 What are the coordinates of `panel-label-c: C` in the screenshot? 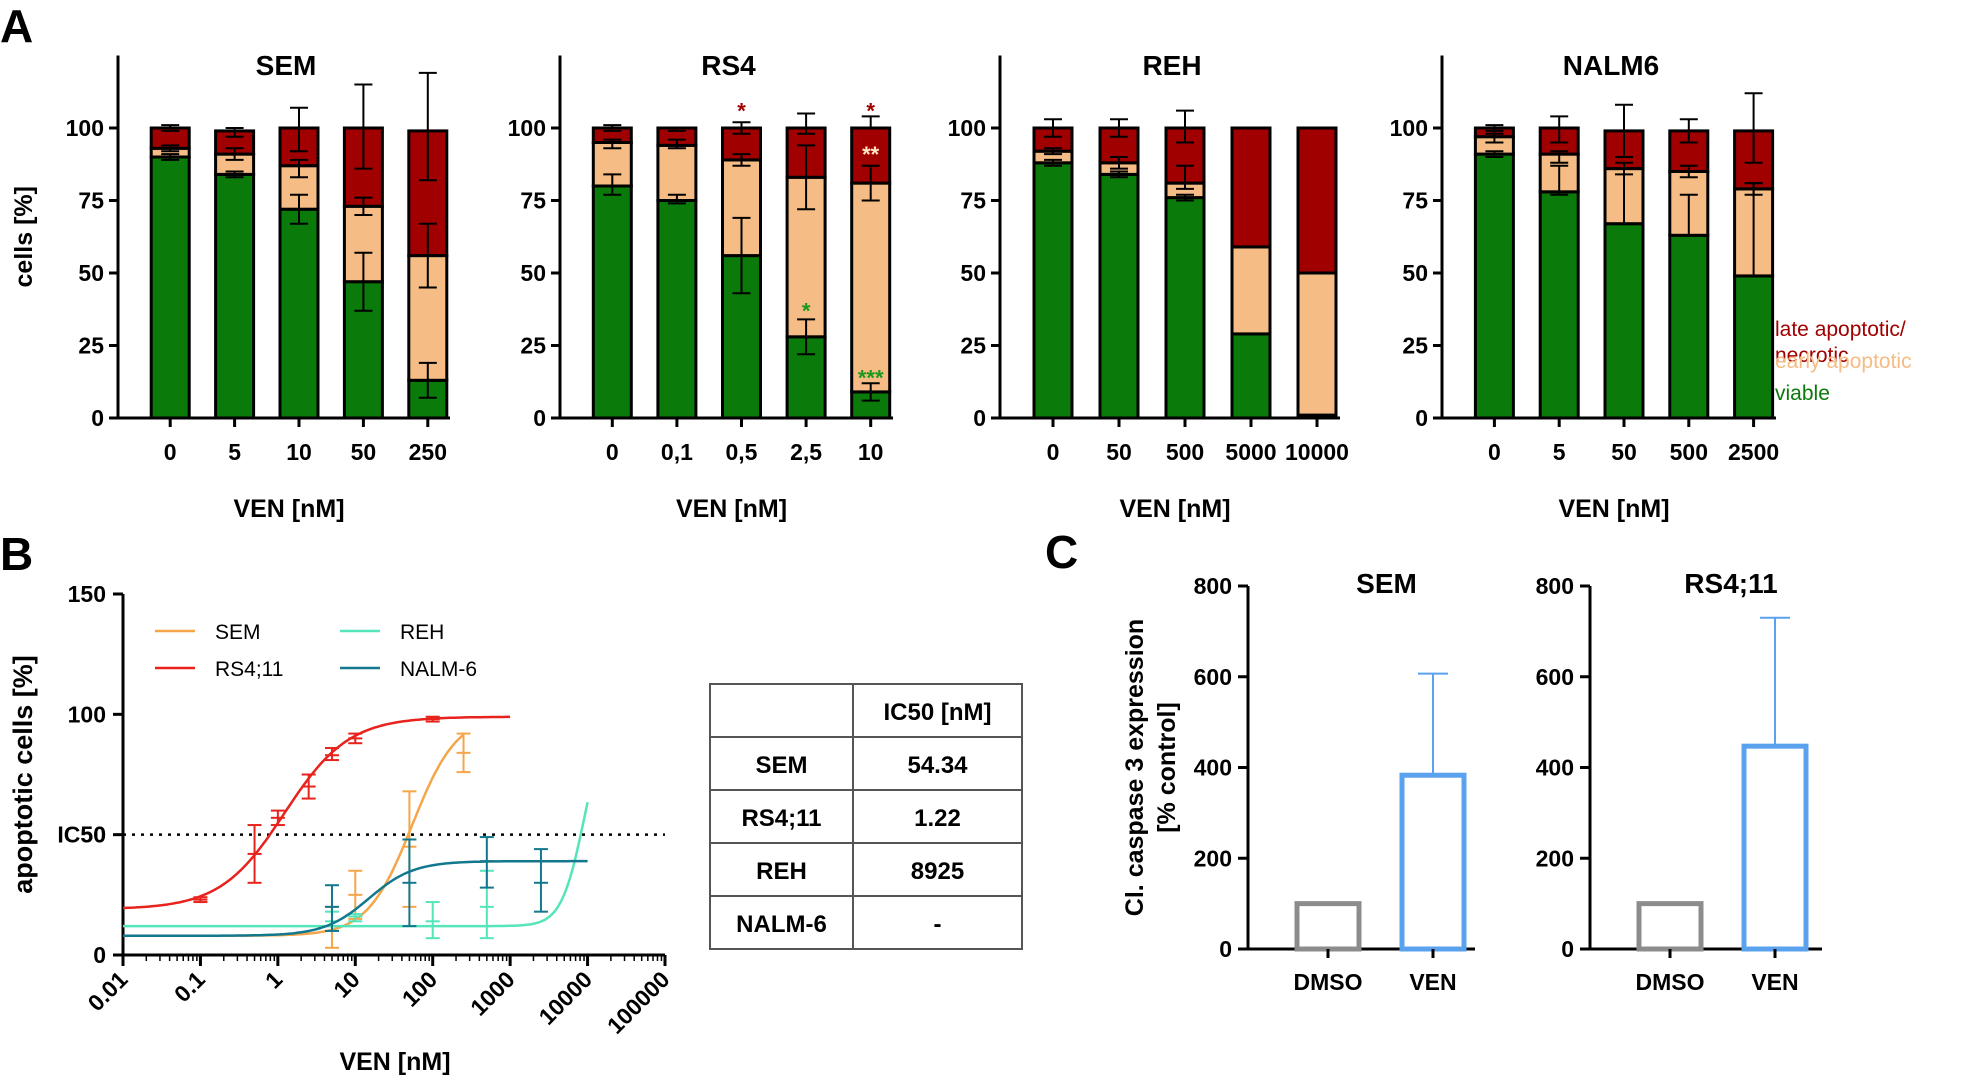 It's located at (1061, 552).